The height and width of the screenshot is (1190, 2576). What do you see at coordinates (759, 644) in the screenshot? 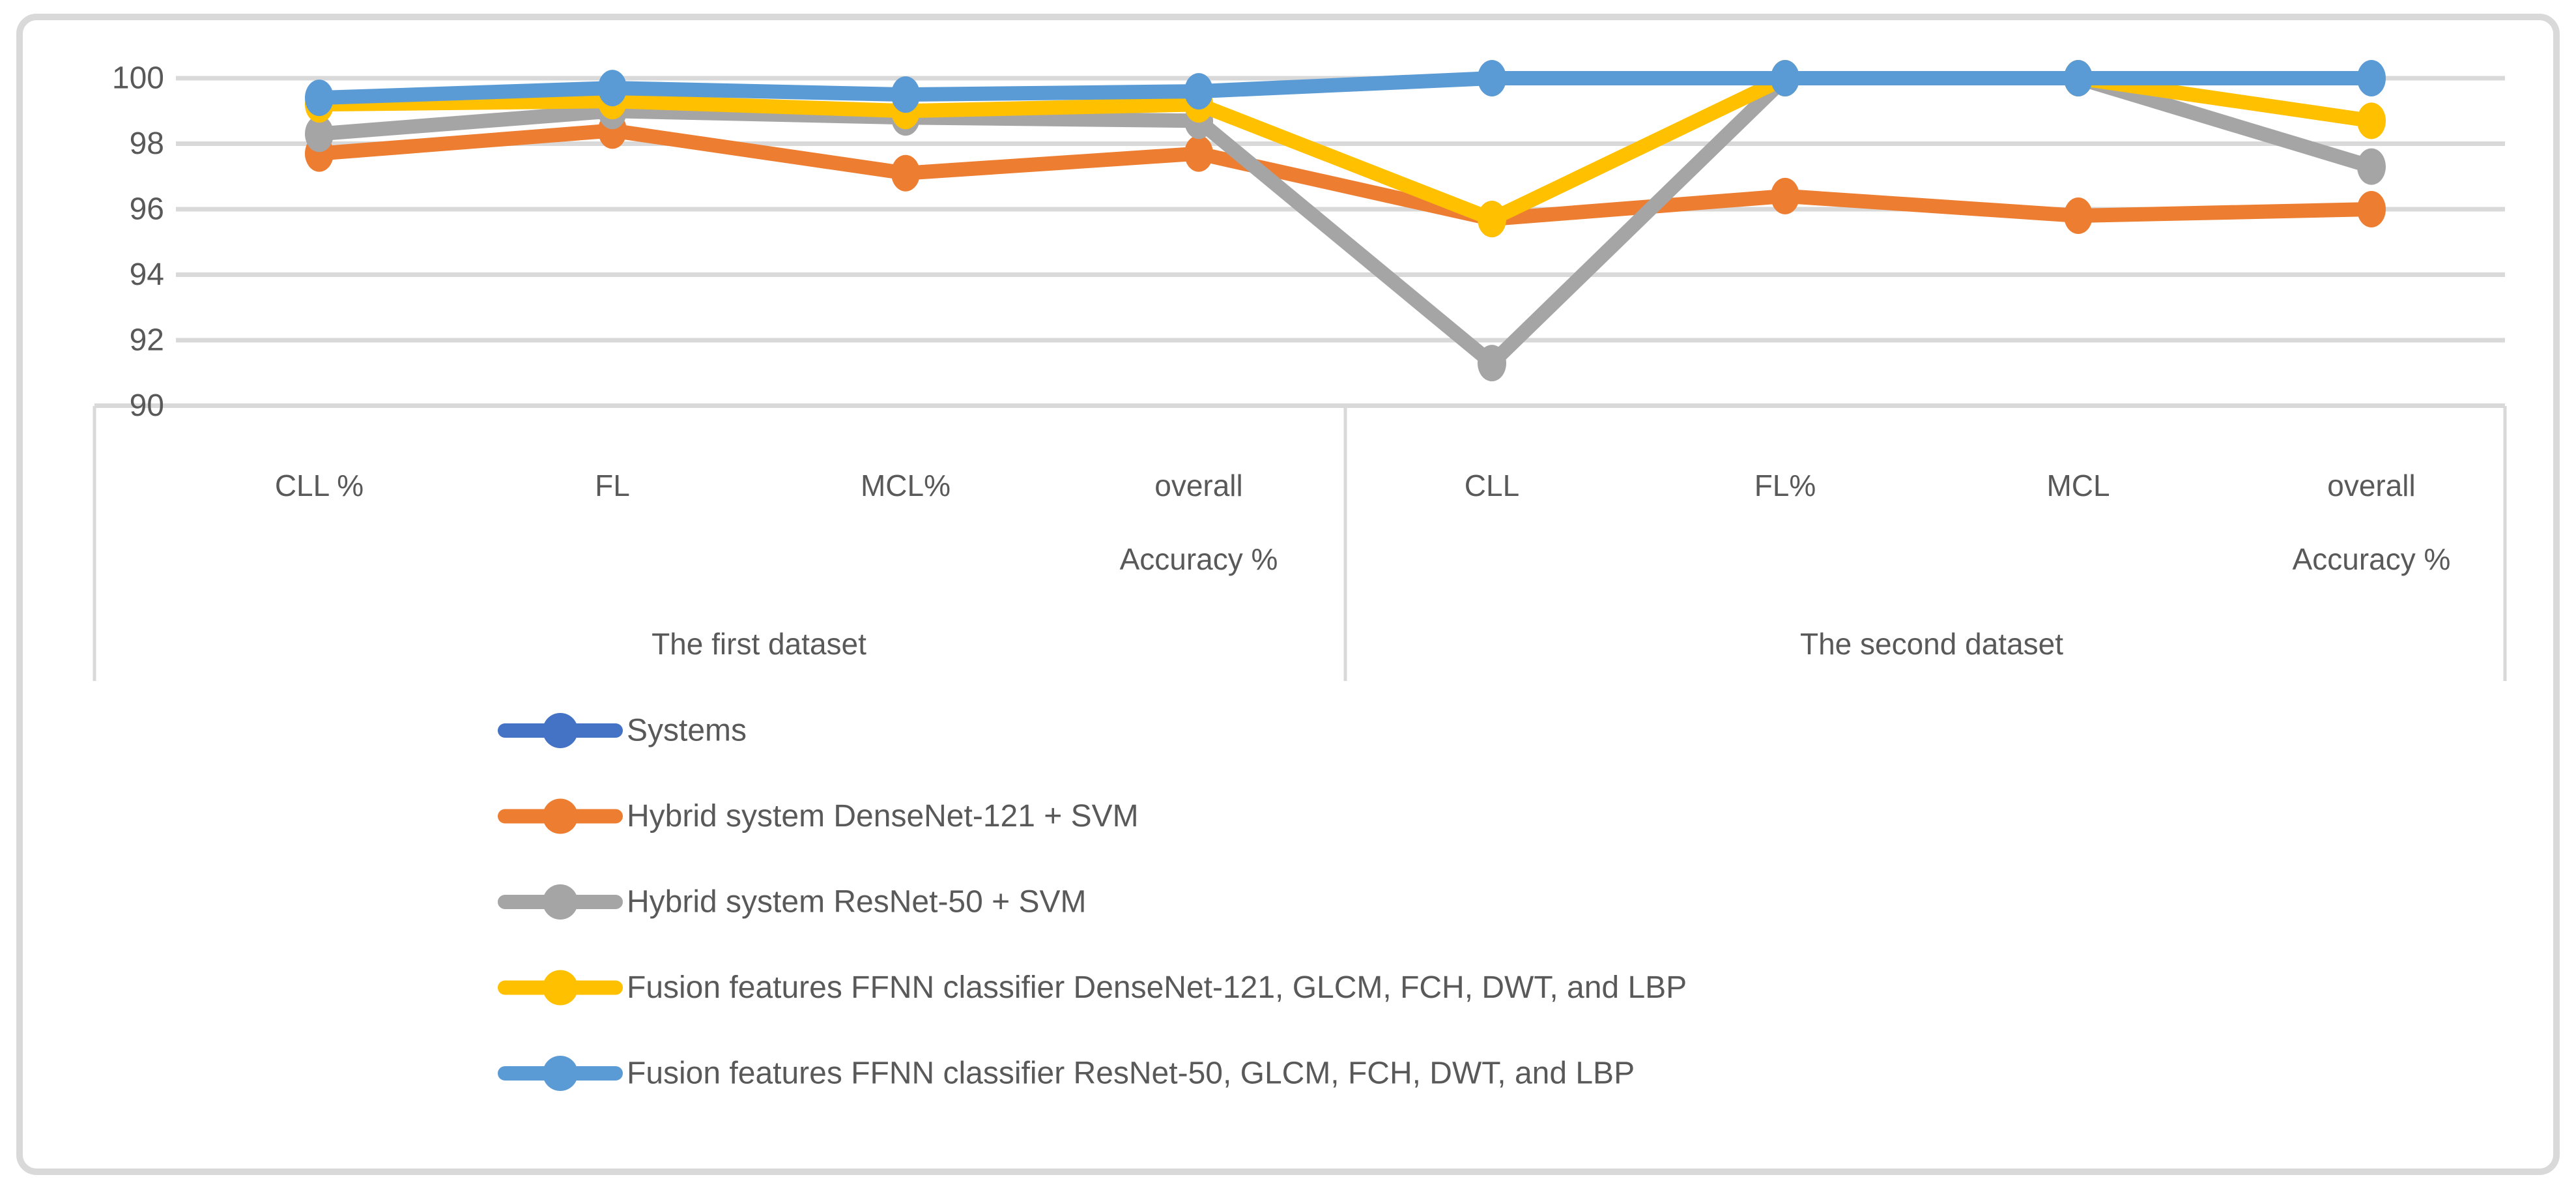
I see `group-label-0: The first dataset` at bounding box center [759, 644].